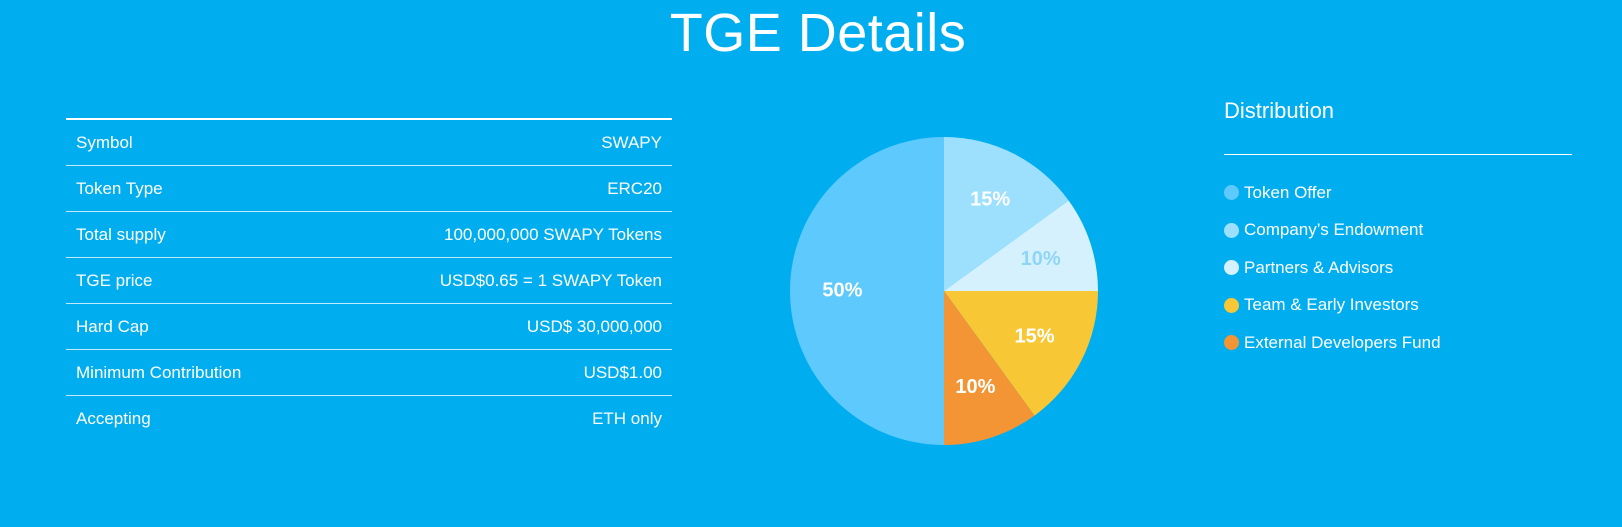 This screenshot has height=527, width=1622. Describe the element at coordinates (842, 290) in the screenshot. I see `slice-label: 50%` at that location.